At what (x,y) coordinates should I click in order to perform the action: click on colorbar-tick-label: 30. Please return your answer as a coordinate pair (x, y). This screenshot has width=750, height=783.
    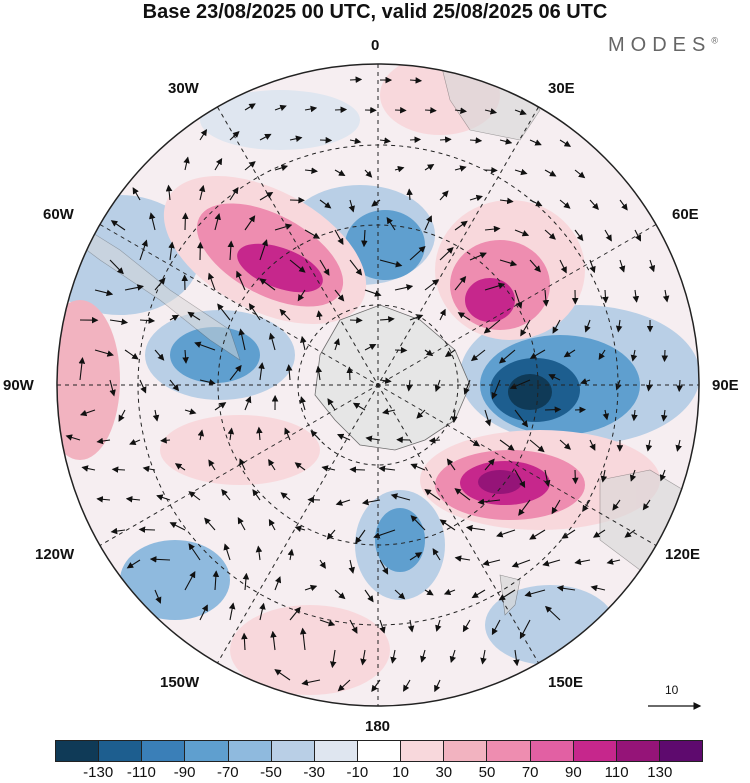
    Looking at the image, I should click on (444, 772).